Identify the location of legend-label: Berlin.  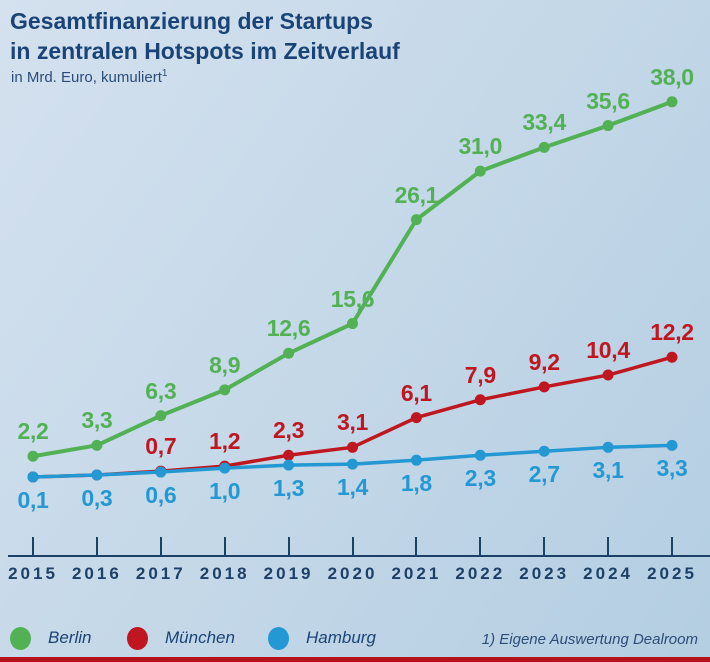
(70, 637).